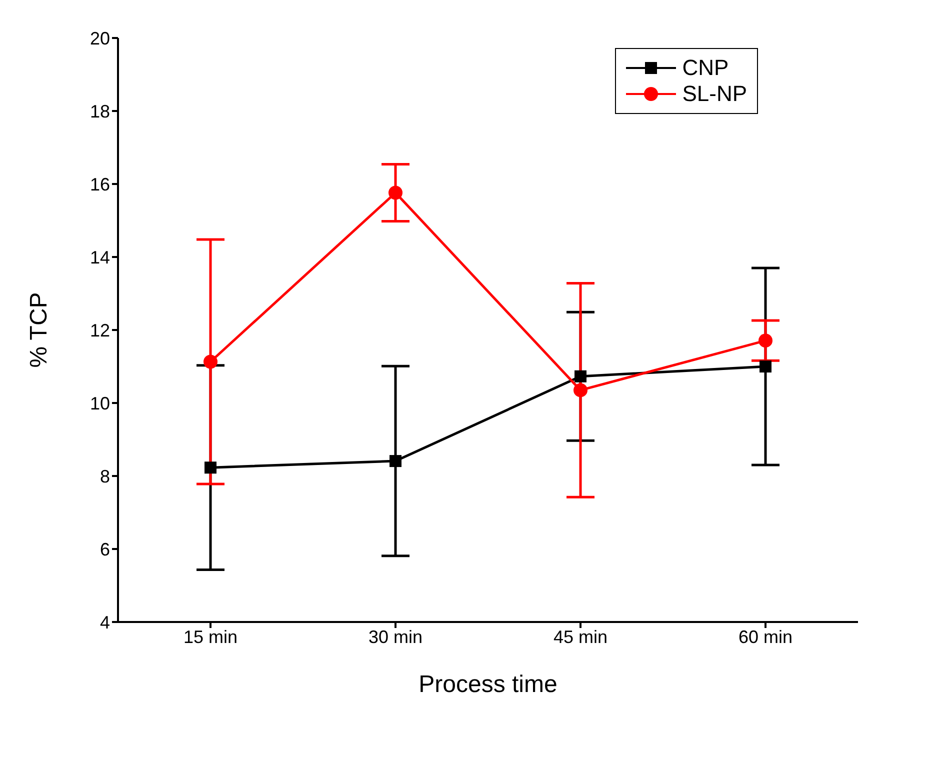 The image size is (925, 782). Describe the element at coordinates (105, 549) in the screenshot. I see `y-tick-label: 6` at that location.